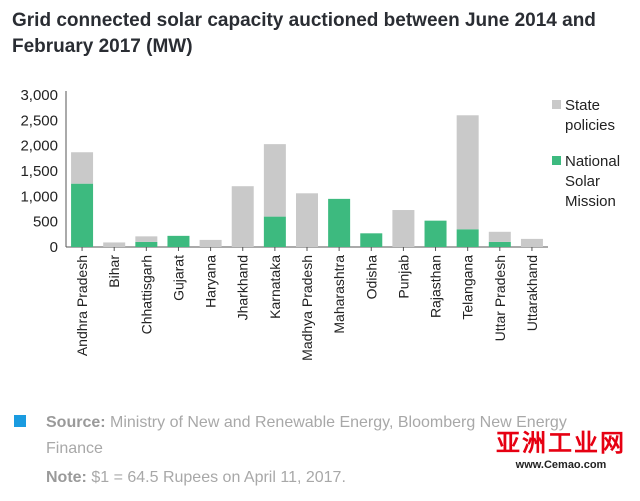  Describe the element at coordinates (54, 247) in the screenshot. I see `y-tick-label: 0` at that location.